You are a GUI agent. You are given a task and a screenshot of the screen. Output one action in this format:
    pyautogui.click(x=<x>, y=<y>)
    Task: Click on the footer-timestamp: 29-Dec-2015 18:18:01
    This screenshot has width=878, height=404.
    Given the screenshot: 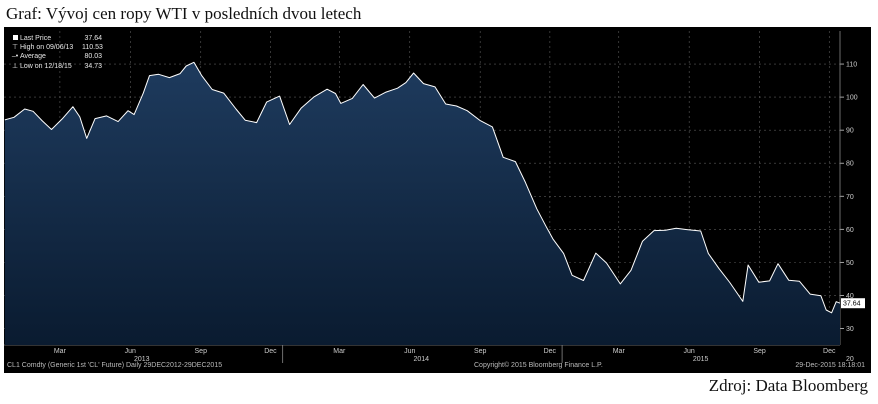 What is the action you would take?
    pyautogui.click(x=830, y=365)
    